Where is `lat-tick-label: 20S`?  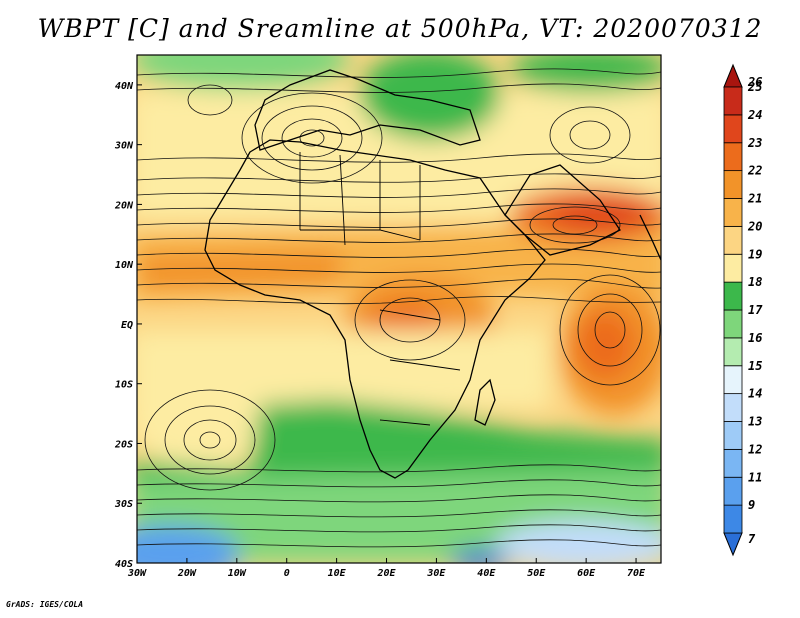
lat-tick-label: 20S is located at coordinates (123, 444).